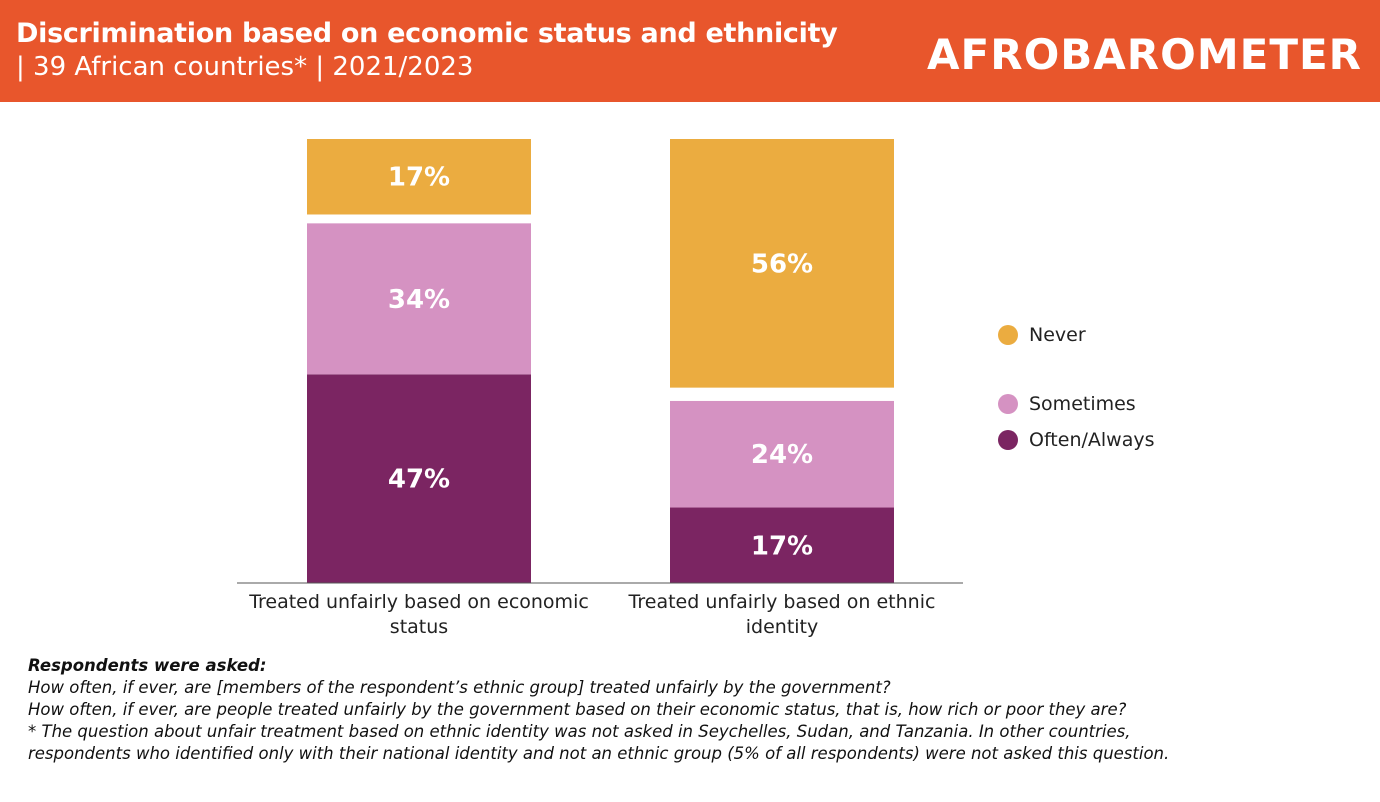 Image resolution: width=1380 pixels, height=802 pixels. Describe the element at coordinates (1092, 440) in the screenshot. I see `legend-label: Often/Always` at that location.